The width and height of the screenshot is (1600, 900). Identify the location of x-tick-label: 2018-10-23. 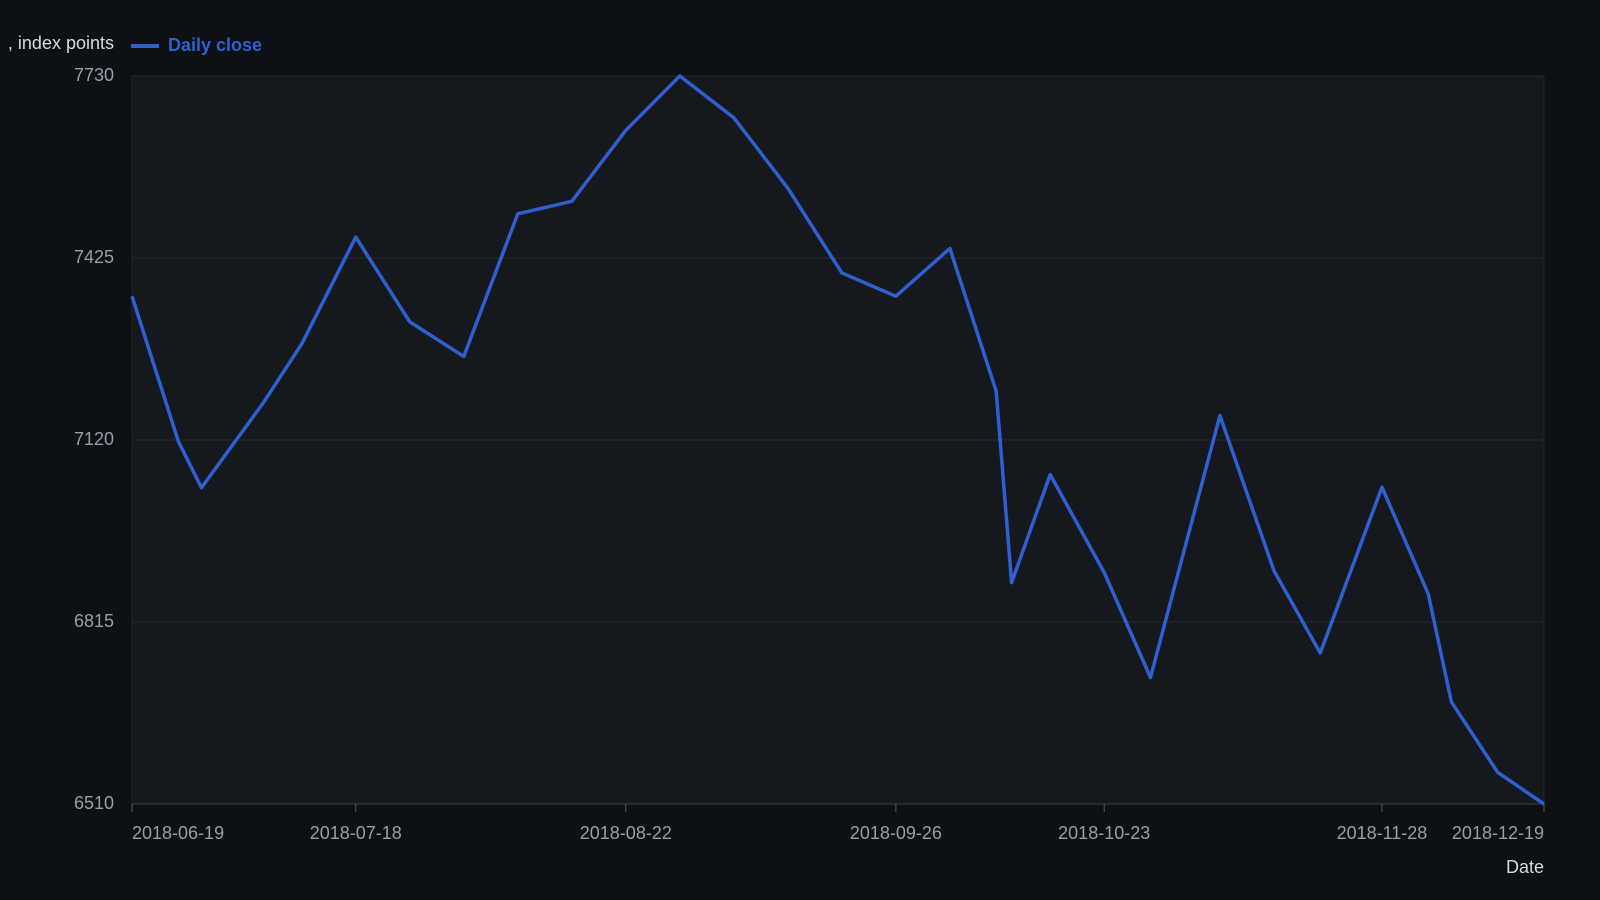
(1104, 833).